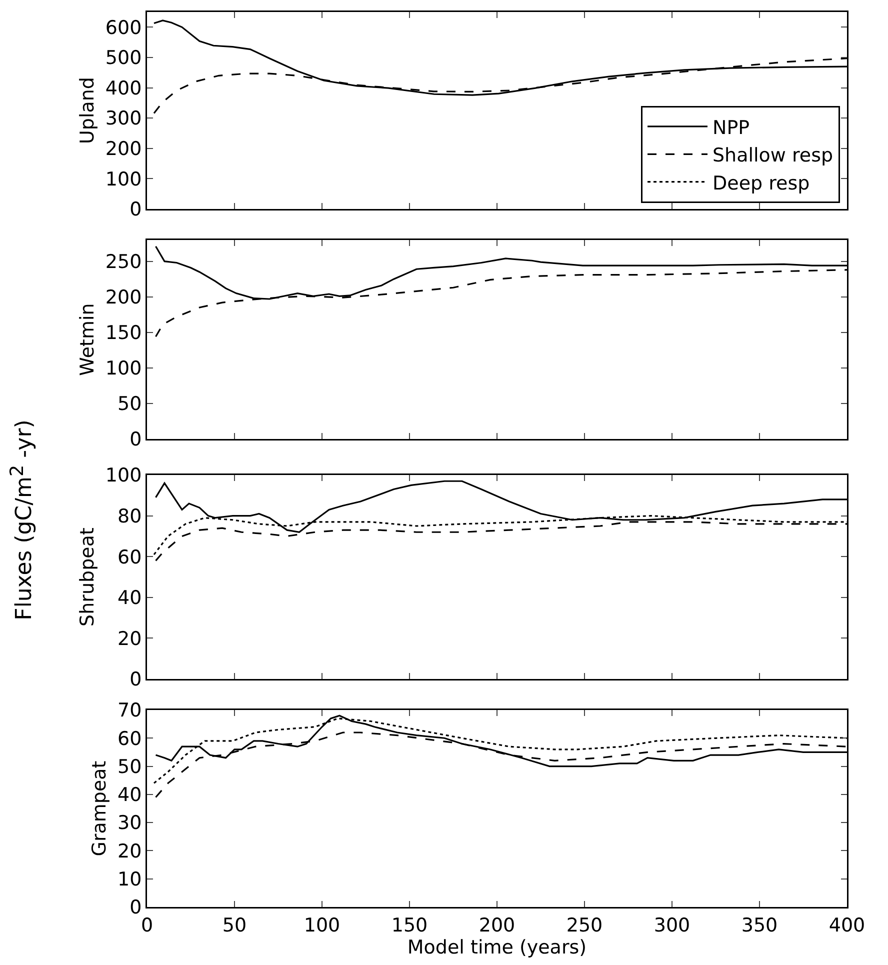 The image size is (888, 965). Describe the element at coordinates (409, 925) in the screenshot. I see `x-tick-label: 150` at that location.